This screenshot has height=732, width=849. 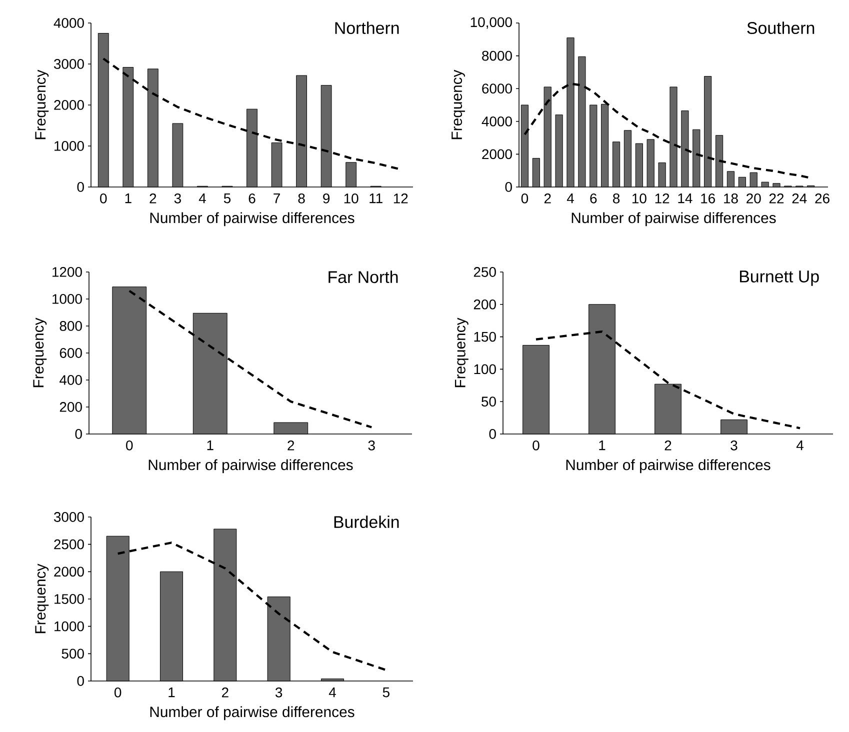 I want to click on x-tick-label: 7, so click(x=277, y=199).